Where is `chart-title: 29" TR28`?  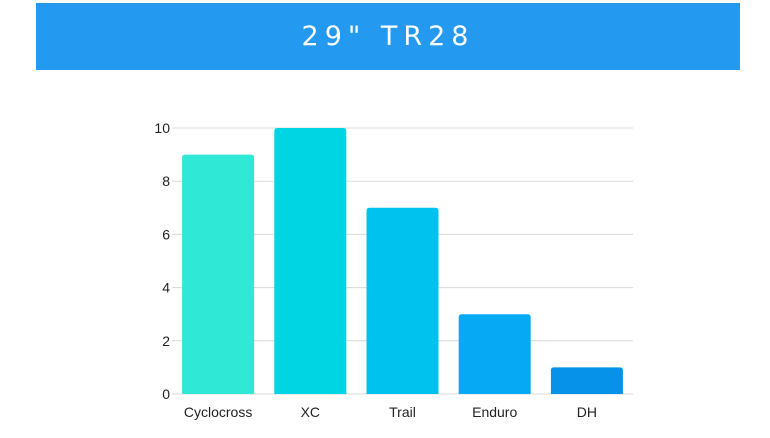 chart-title: 29" TR28 is located at coordinates (388, 36).